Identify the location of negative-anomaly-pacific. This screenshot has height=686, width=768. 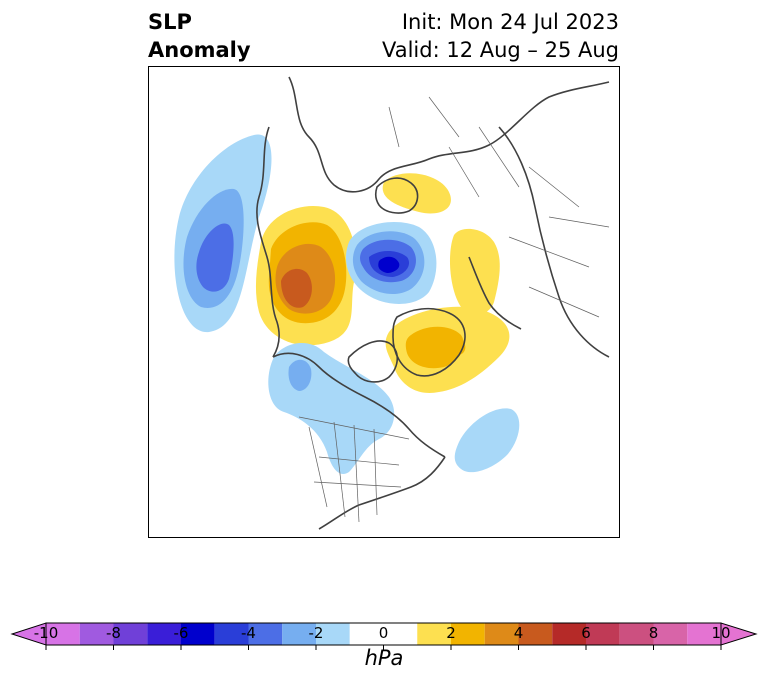
(223, 233).